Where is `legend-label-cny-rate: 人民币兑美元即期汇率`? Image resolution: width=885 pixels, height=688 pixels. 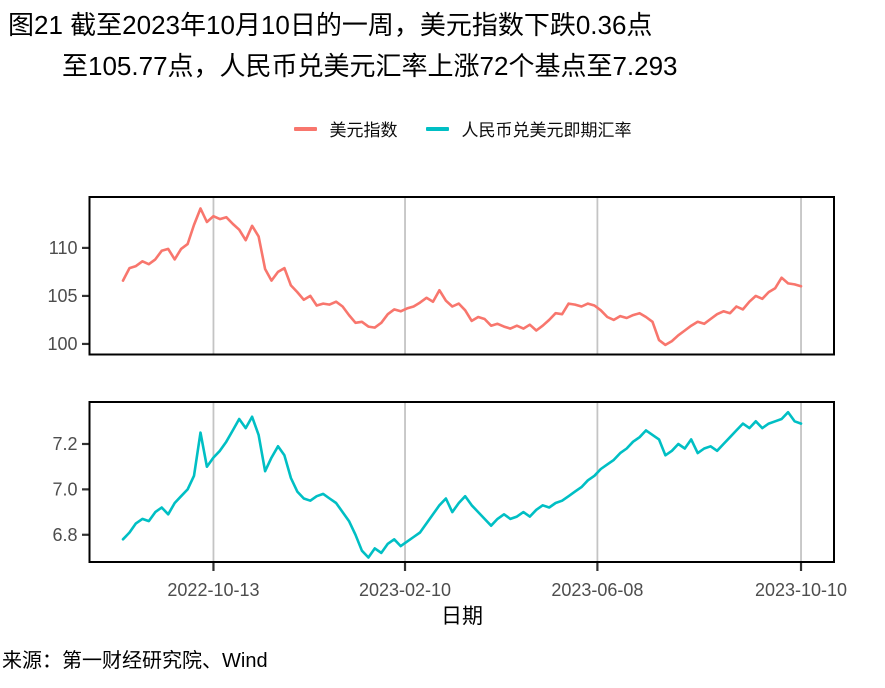
legend-label-cny-rate: 人民币兑美元即期汇率 is located at coordinates (546, 130).